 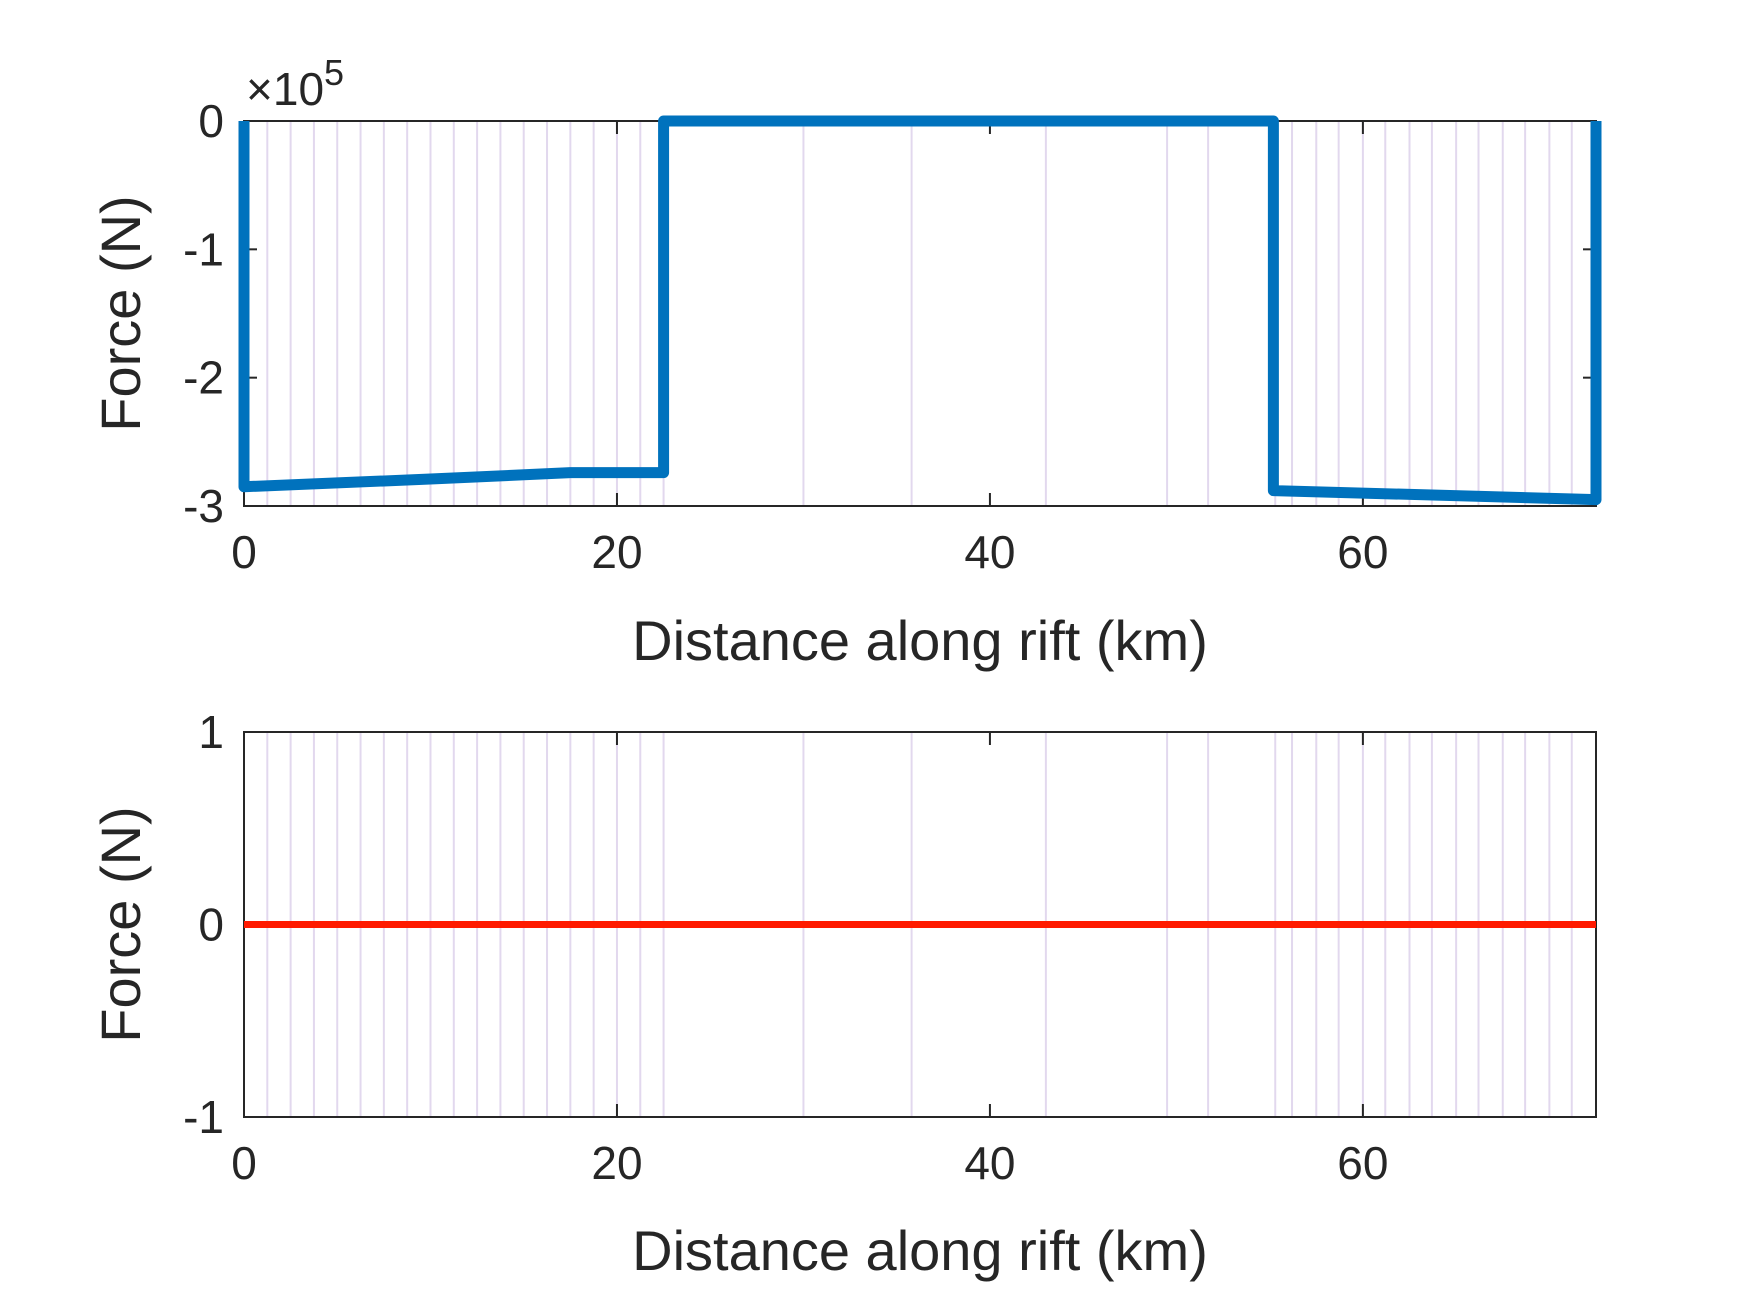 What do you see at coordinates (203, 378) in the screenshot?
I see `y-tick-label: -2` at bounding box center [203, 378].